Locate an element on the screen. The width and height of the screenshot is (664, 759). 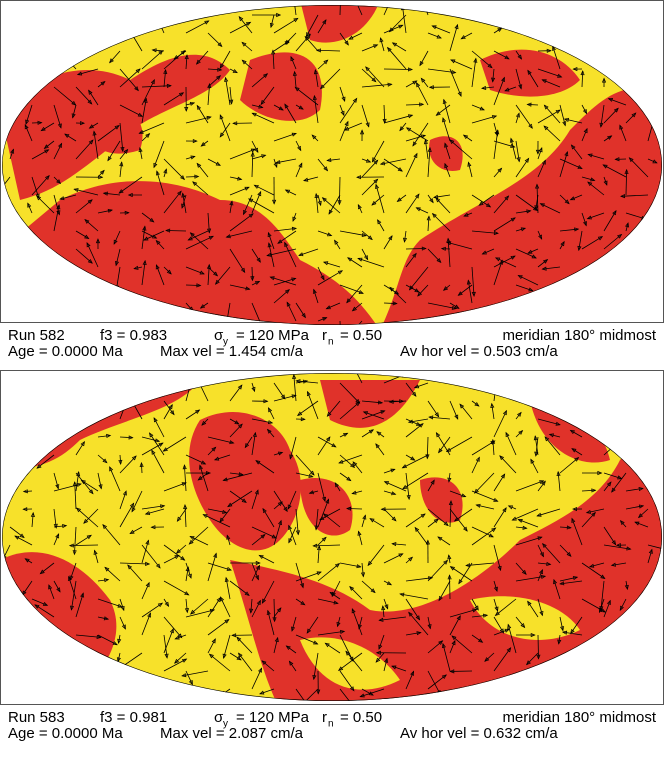
r-value: = 0.50 is located at coordinates (361, 717).